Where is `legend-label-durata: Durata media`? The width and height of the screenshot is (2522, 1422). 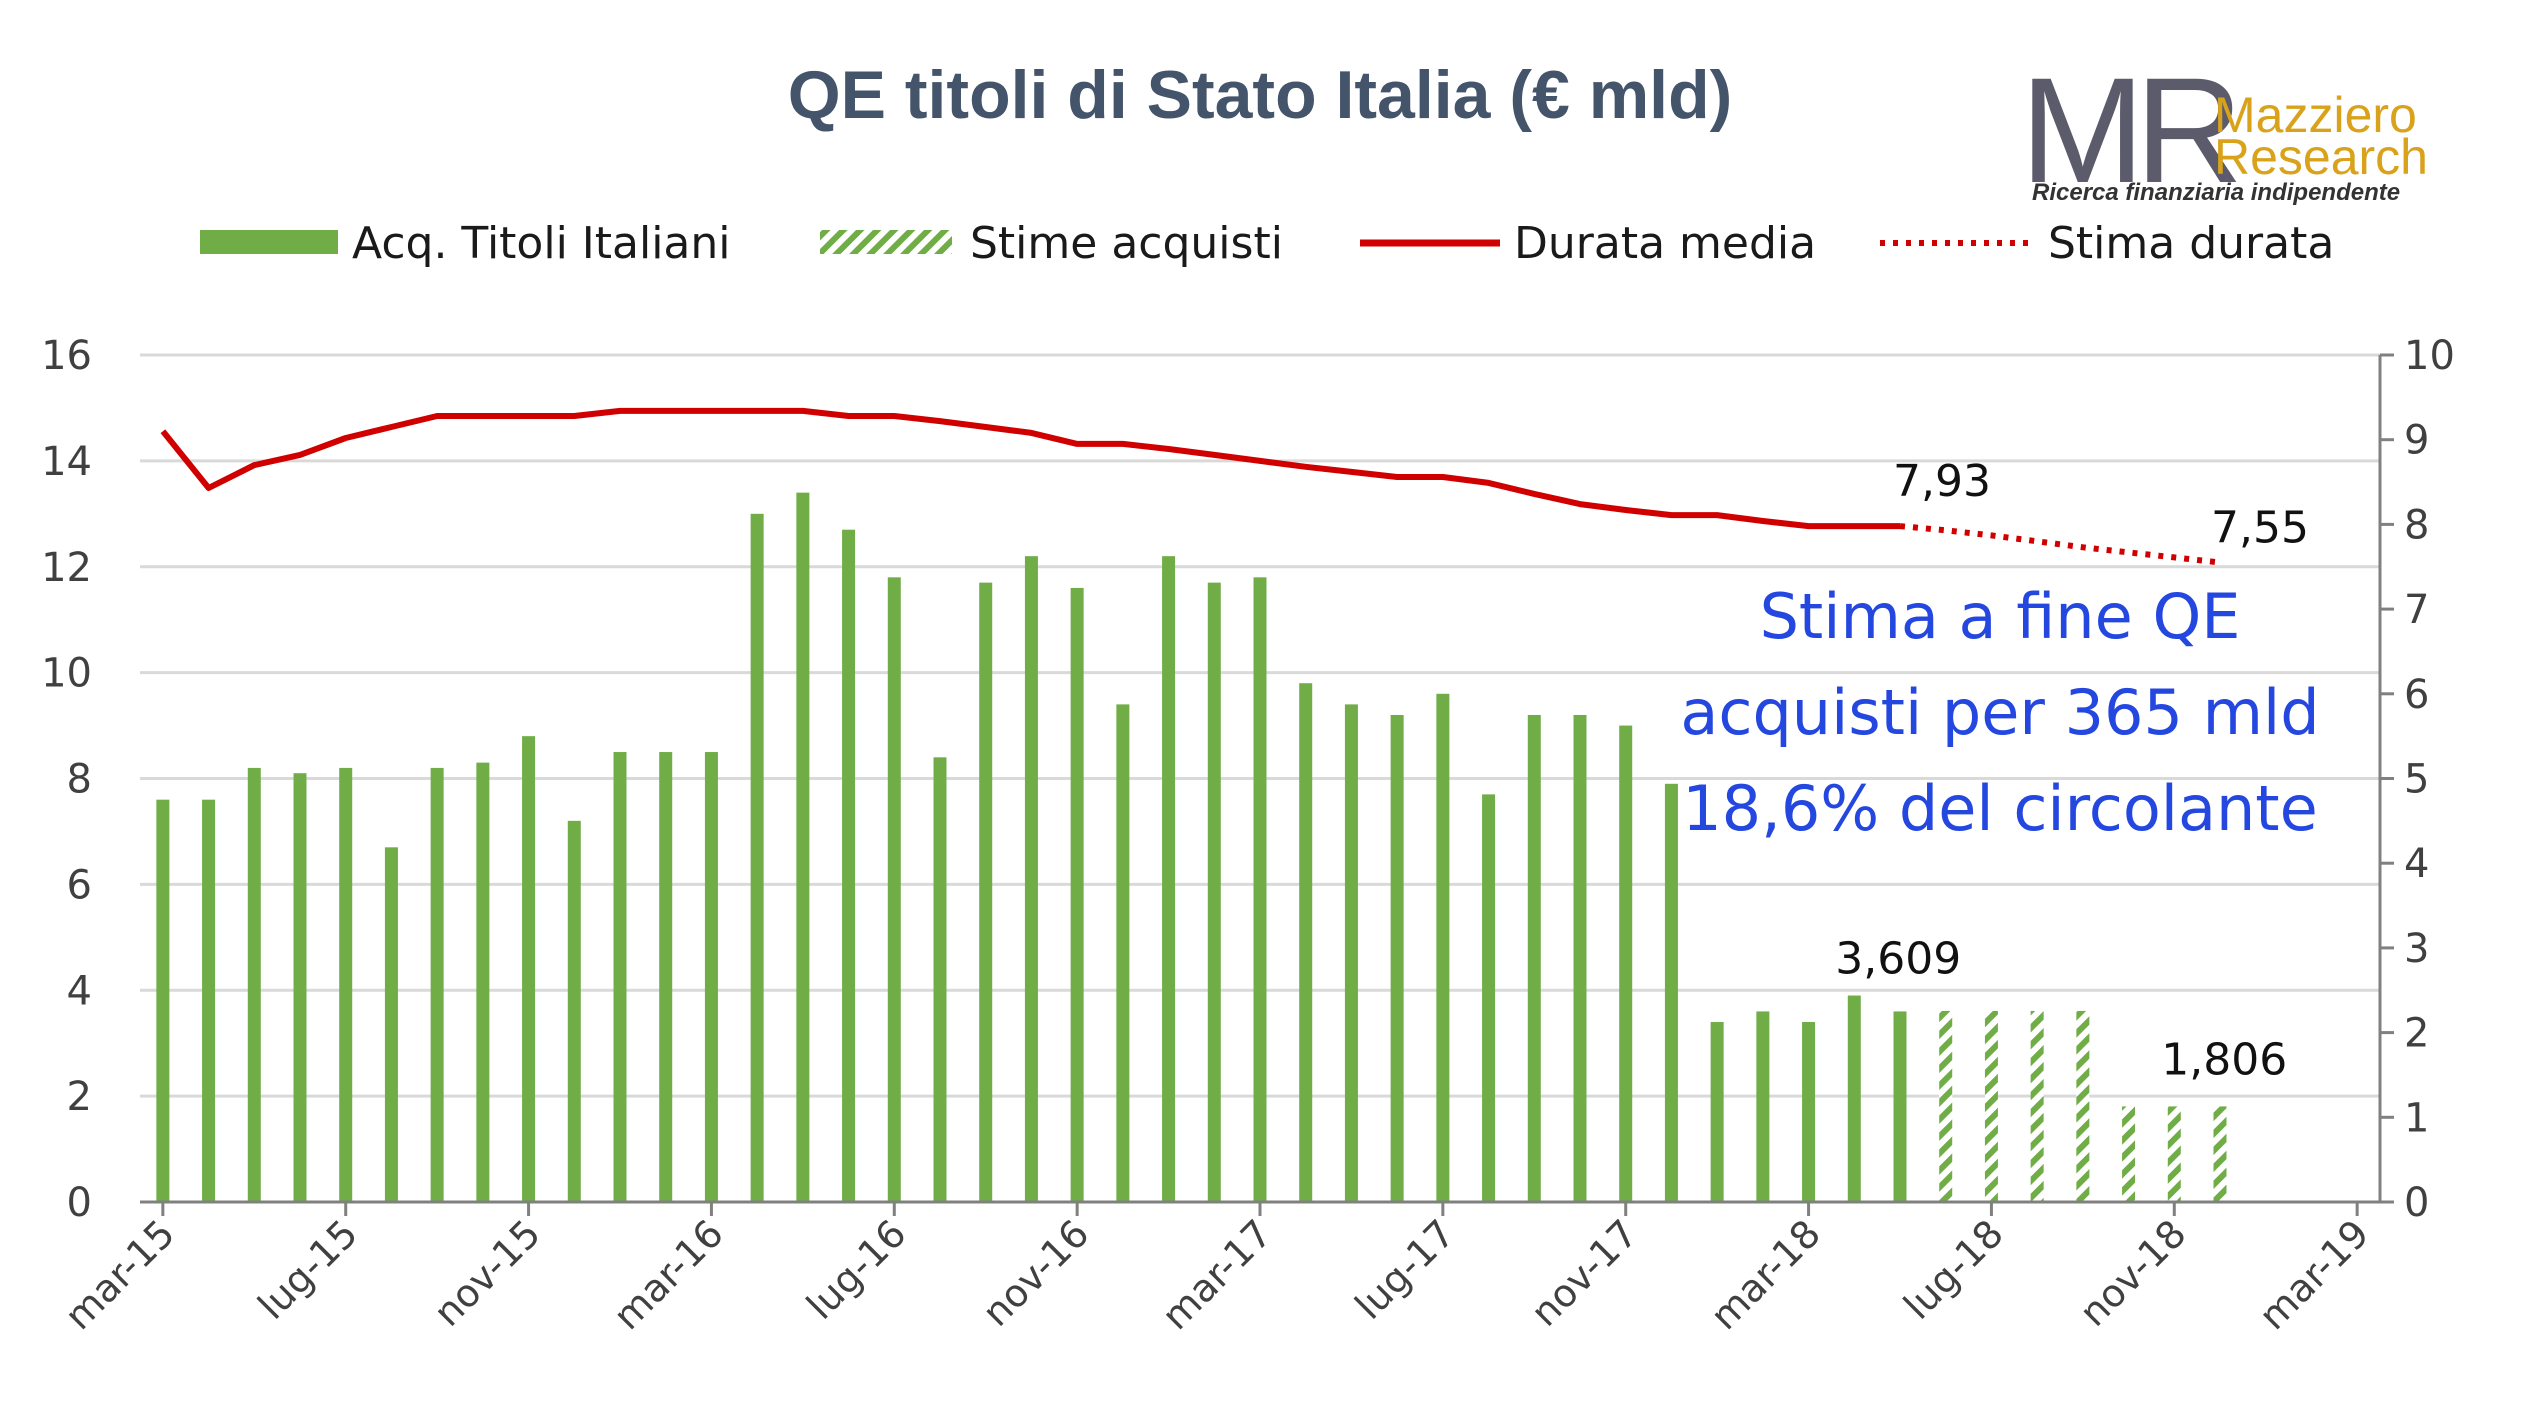
legend-label-durata: Durata media is located at coordinates (1665, 243).